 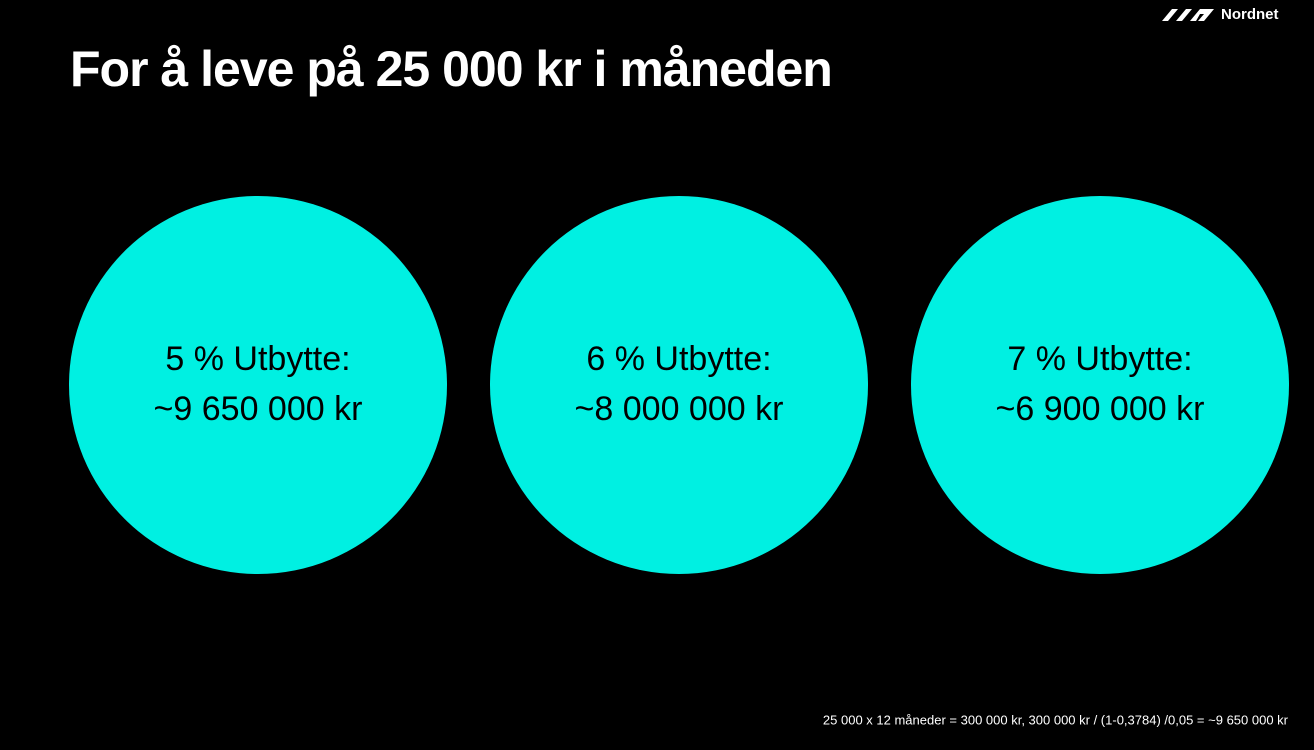 What do you see at coordinates (1099, 359) in the screenshot?
I see `circle-label: 7 % Utbytte:` at bounding box center [1099, 359].